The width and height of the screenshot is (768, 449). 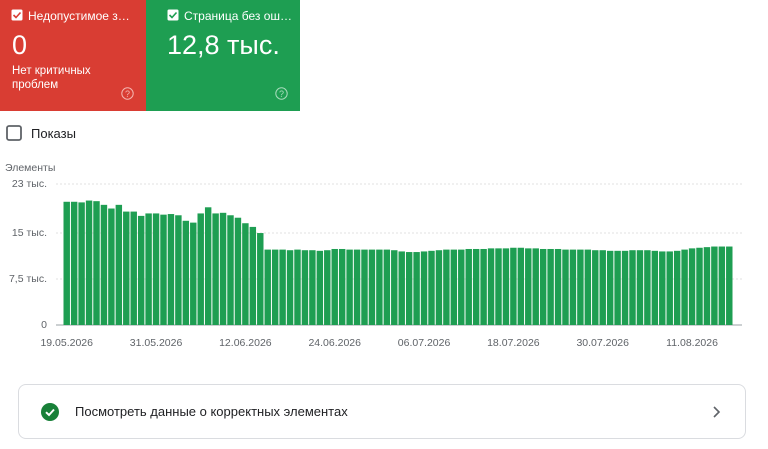 What do you see at coordinates (28, 279) in the screenshot?
I see `y-tick-label: 7,5 тыс.` at bounding box center [28, 279].